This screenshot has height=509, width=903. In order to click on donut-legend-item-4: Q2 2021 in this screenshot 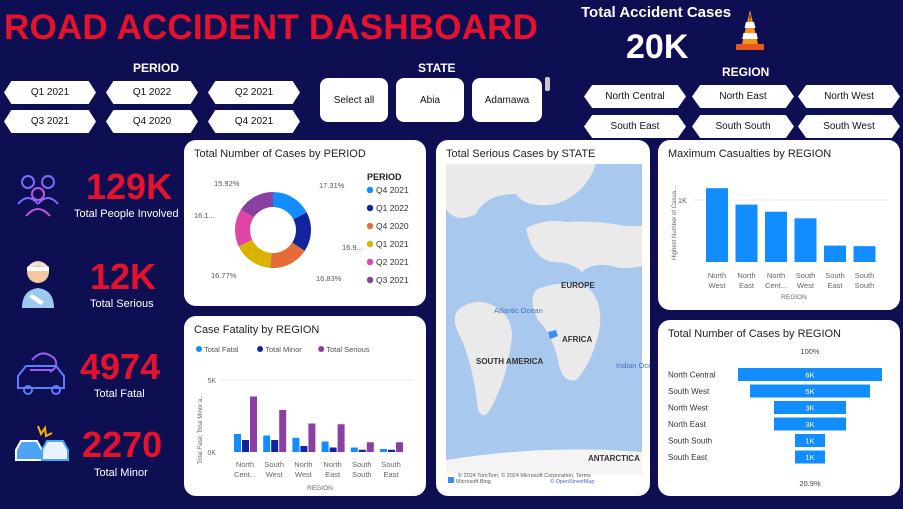, I will do `click(392, 262)`.